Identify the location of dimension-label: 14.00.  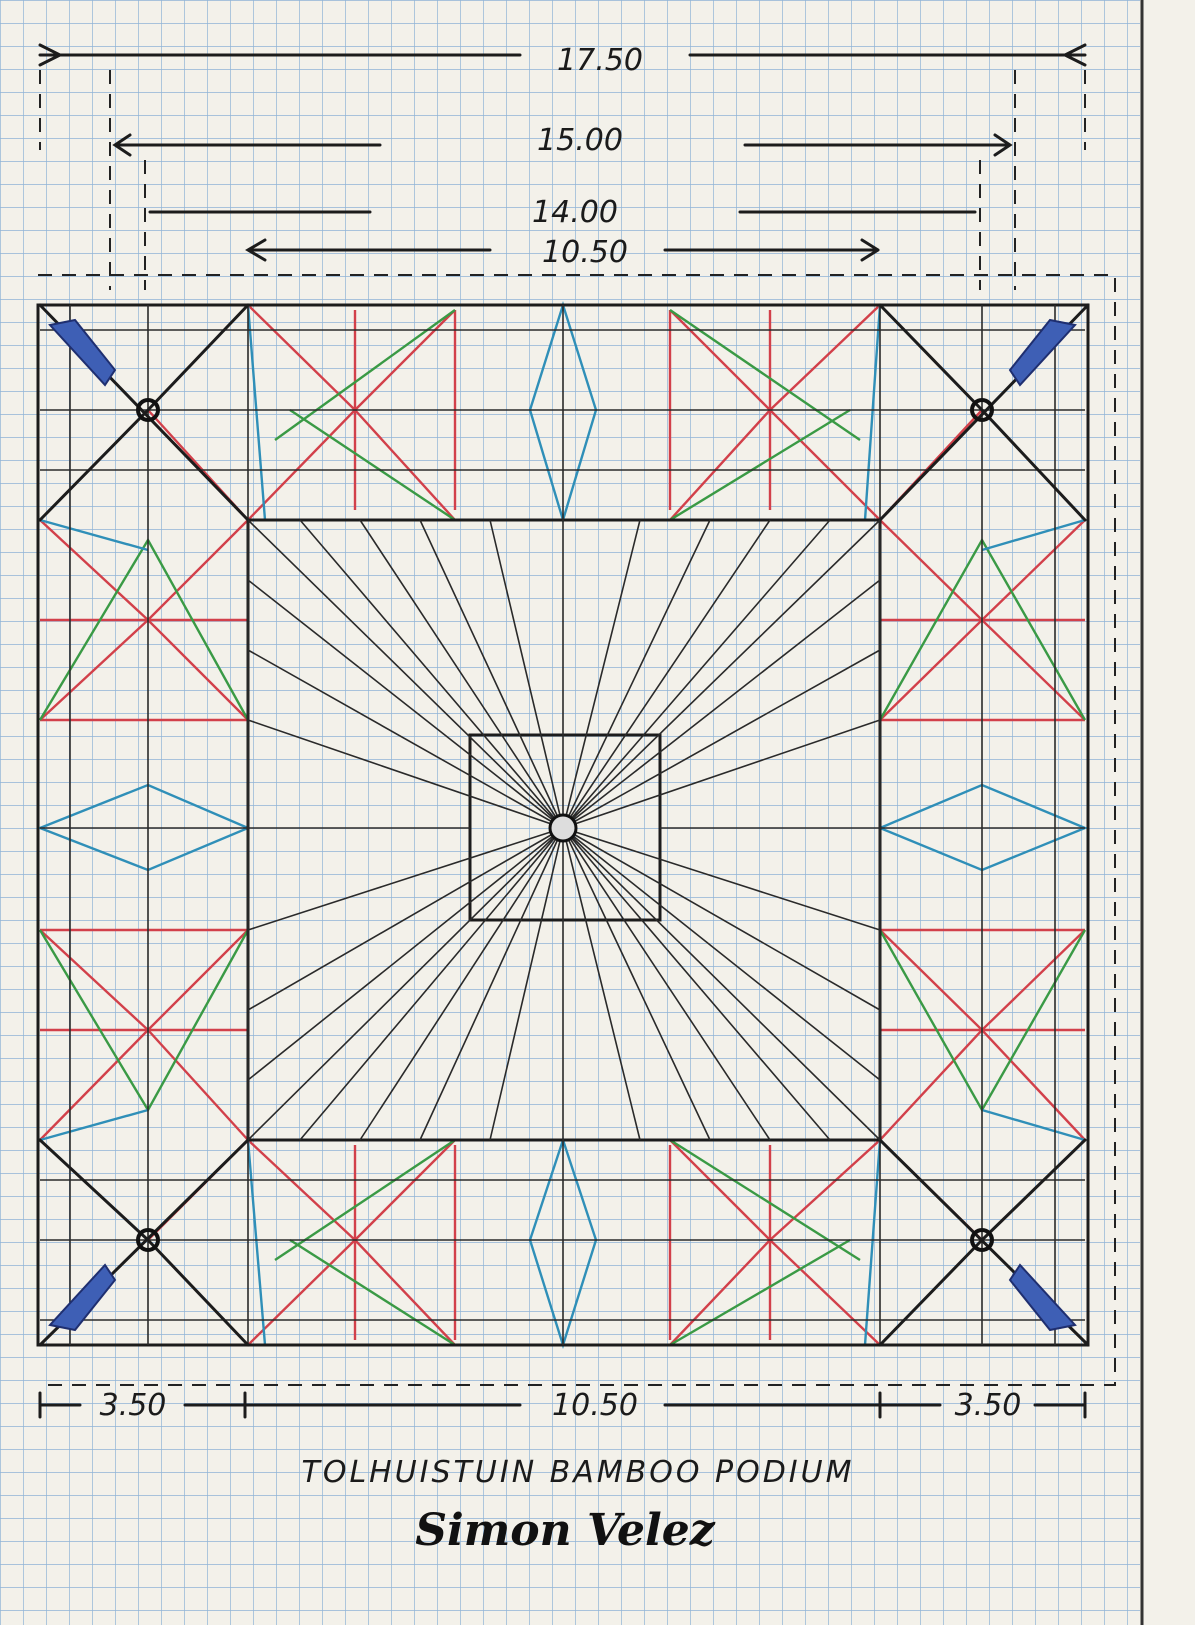
(575, 212).